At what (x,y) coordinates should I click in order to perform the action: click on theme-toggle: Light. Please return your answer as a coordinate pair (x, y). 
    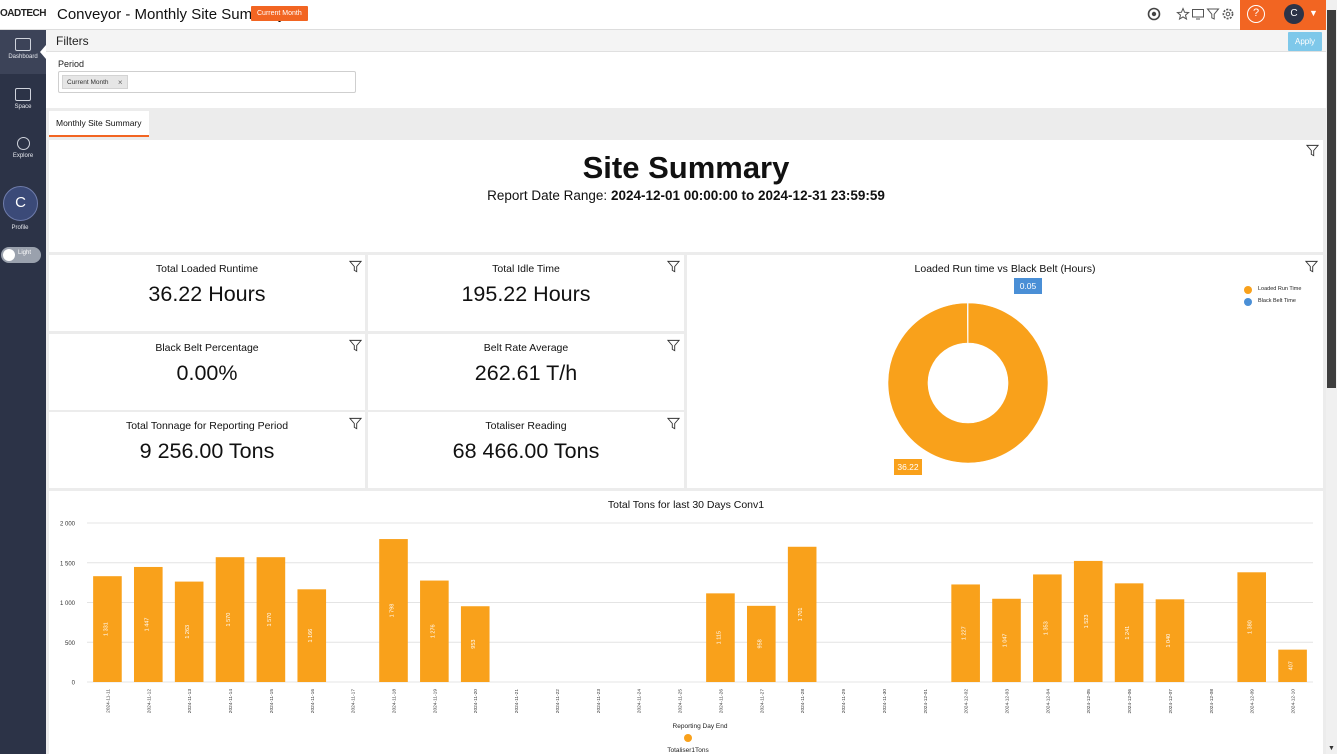
    Looking at the image, I should click on (21, 255).